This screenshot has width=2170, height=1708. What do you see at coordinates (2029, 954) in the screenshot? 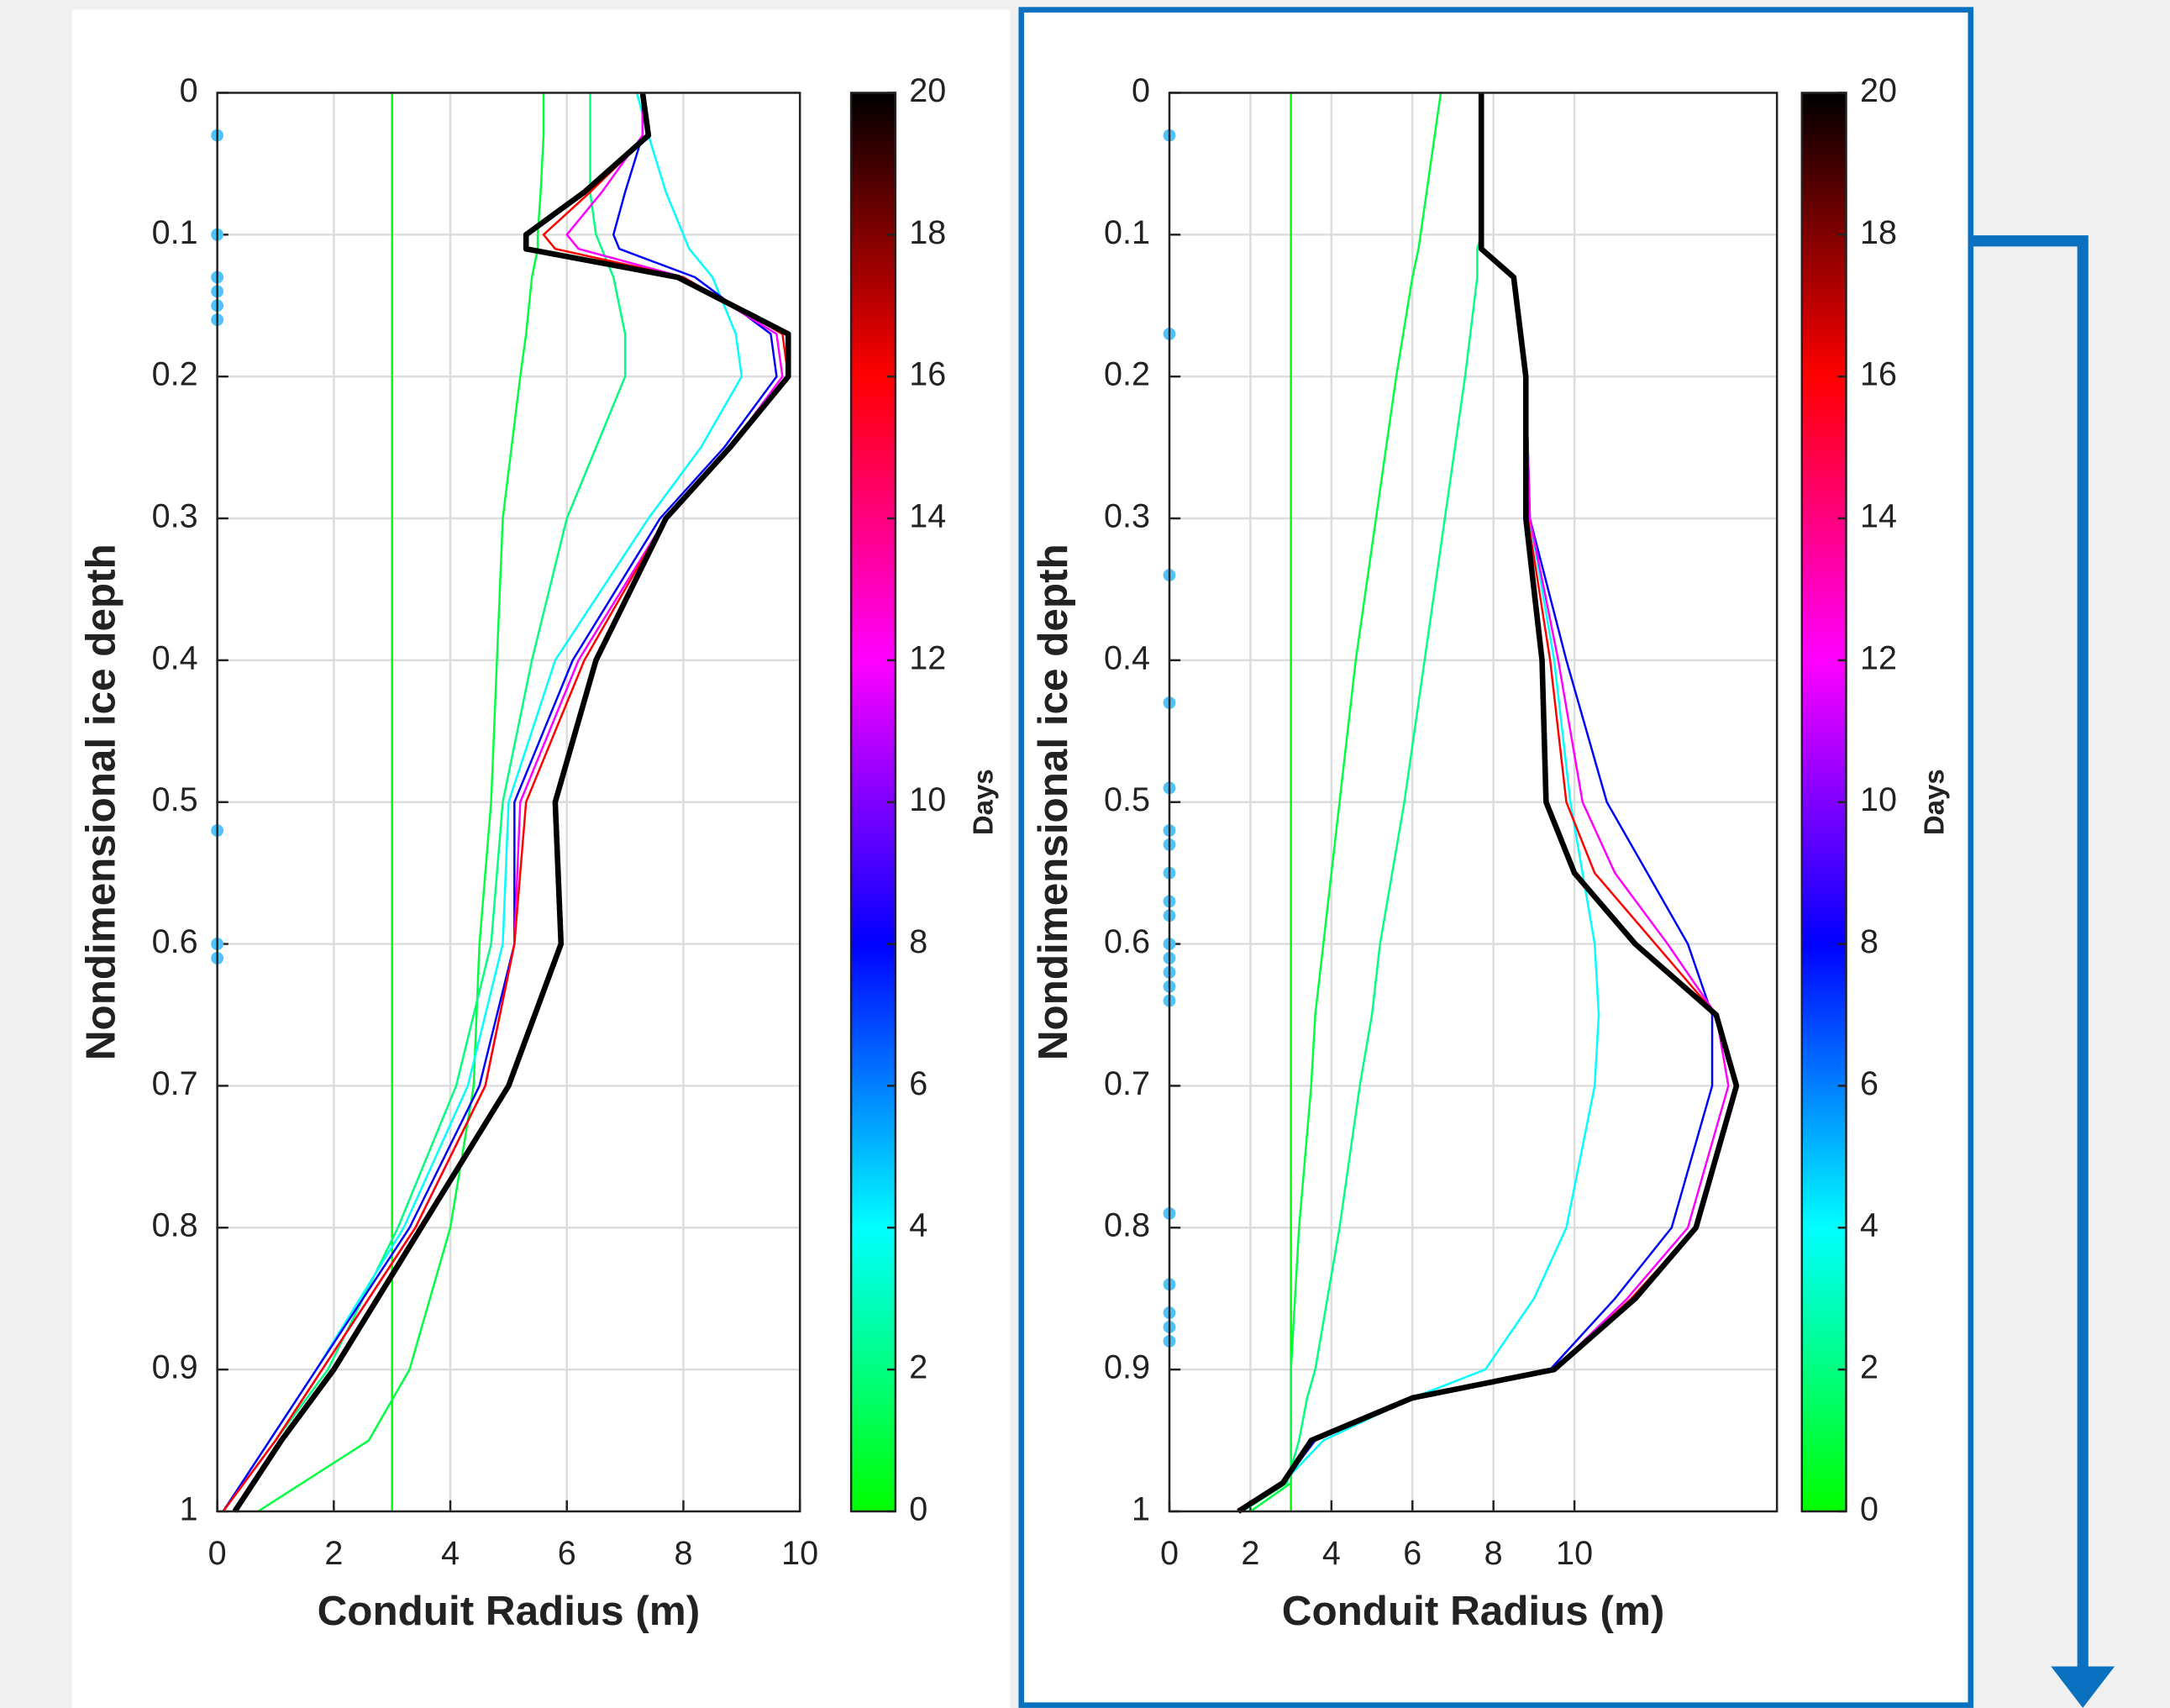
I see `arrow-line` at bounding box center [2029, 954].